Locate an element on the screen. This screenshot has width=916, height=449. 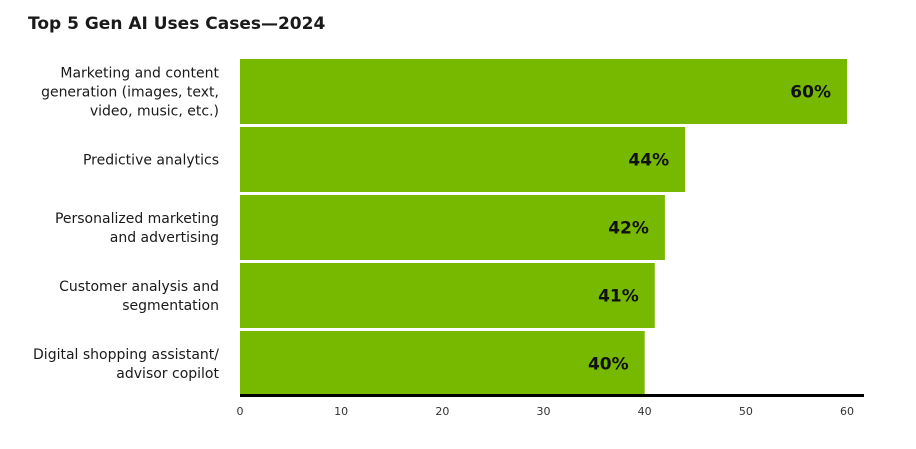
x-axis: 0 10 20 30 40 50 60 is located at coordinates (550, 406).